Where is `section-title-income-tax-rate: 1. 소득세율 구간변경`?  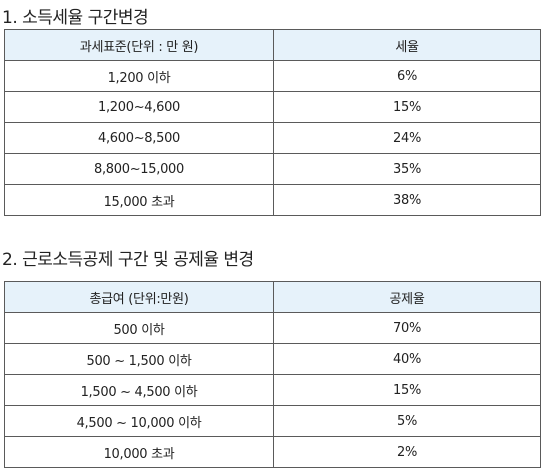 section-title-income-tax-rate: 1. 소득세율 구간변경 is located at coordinates (75, 18).